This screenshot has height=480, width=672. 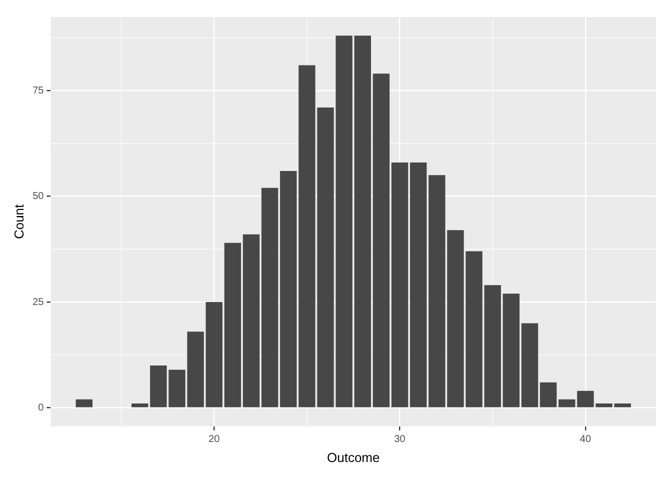 I want to click on x-tick-label: 40, so click(x=586, y=440).